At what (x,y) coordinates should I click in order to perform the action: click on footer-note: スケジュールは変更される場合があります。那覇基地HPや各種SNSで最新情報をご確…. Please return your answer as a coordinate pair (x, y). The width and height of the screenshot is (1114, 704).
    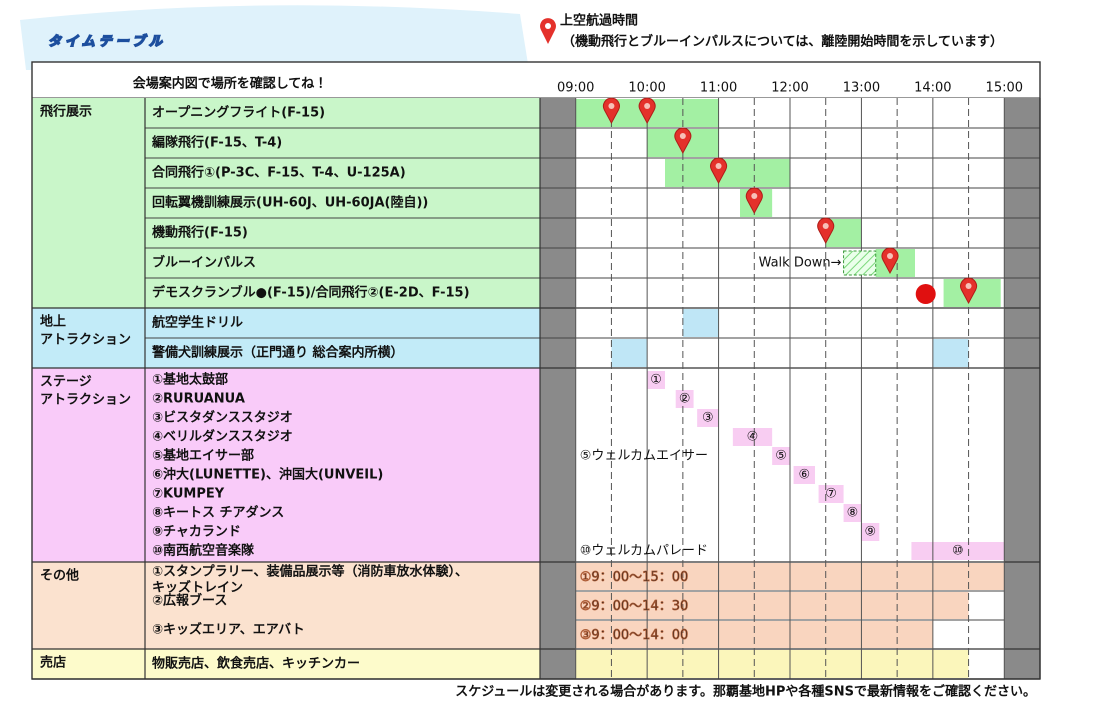
    Looking at the image, I should click on (745, 692).